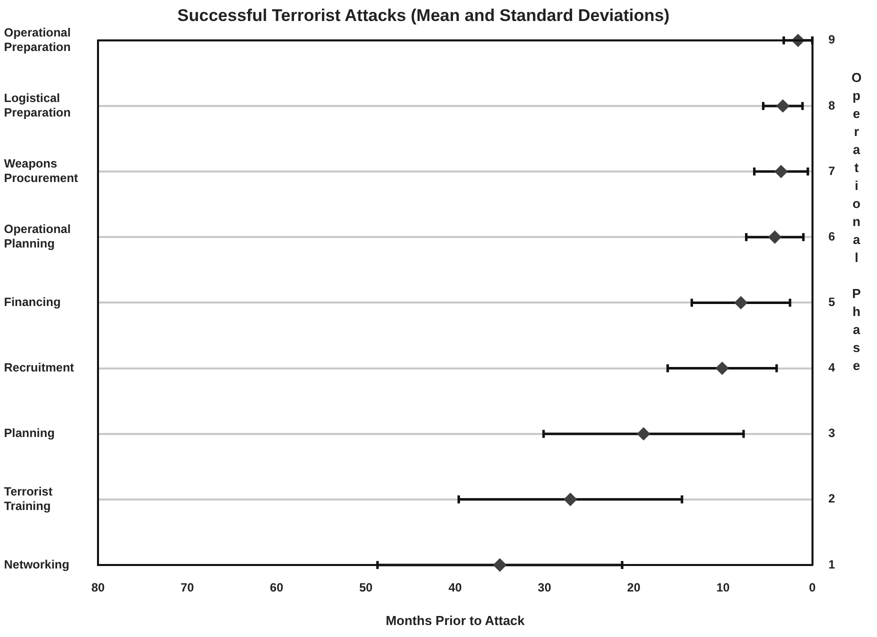 The image size is (877, 637). Describe the element at coordinates (37, 105) in the screenshot. I see `y-tick-label: Logistical Preparation` at that location.